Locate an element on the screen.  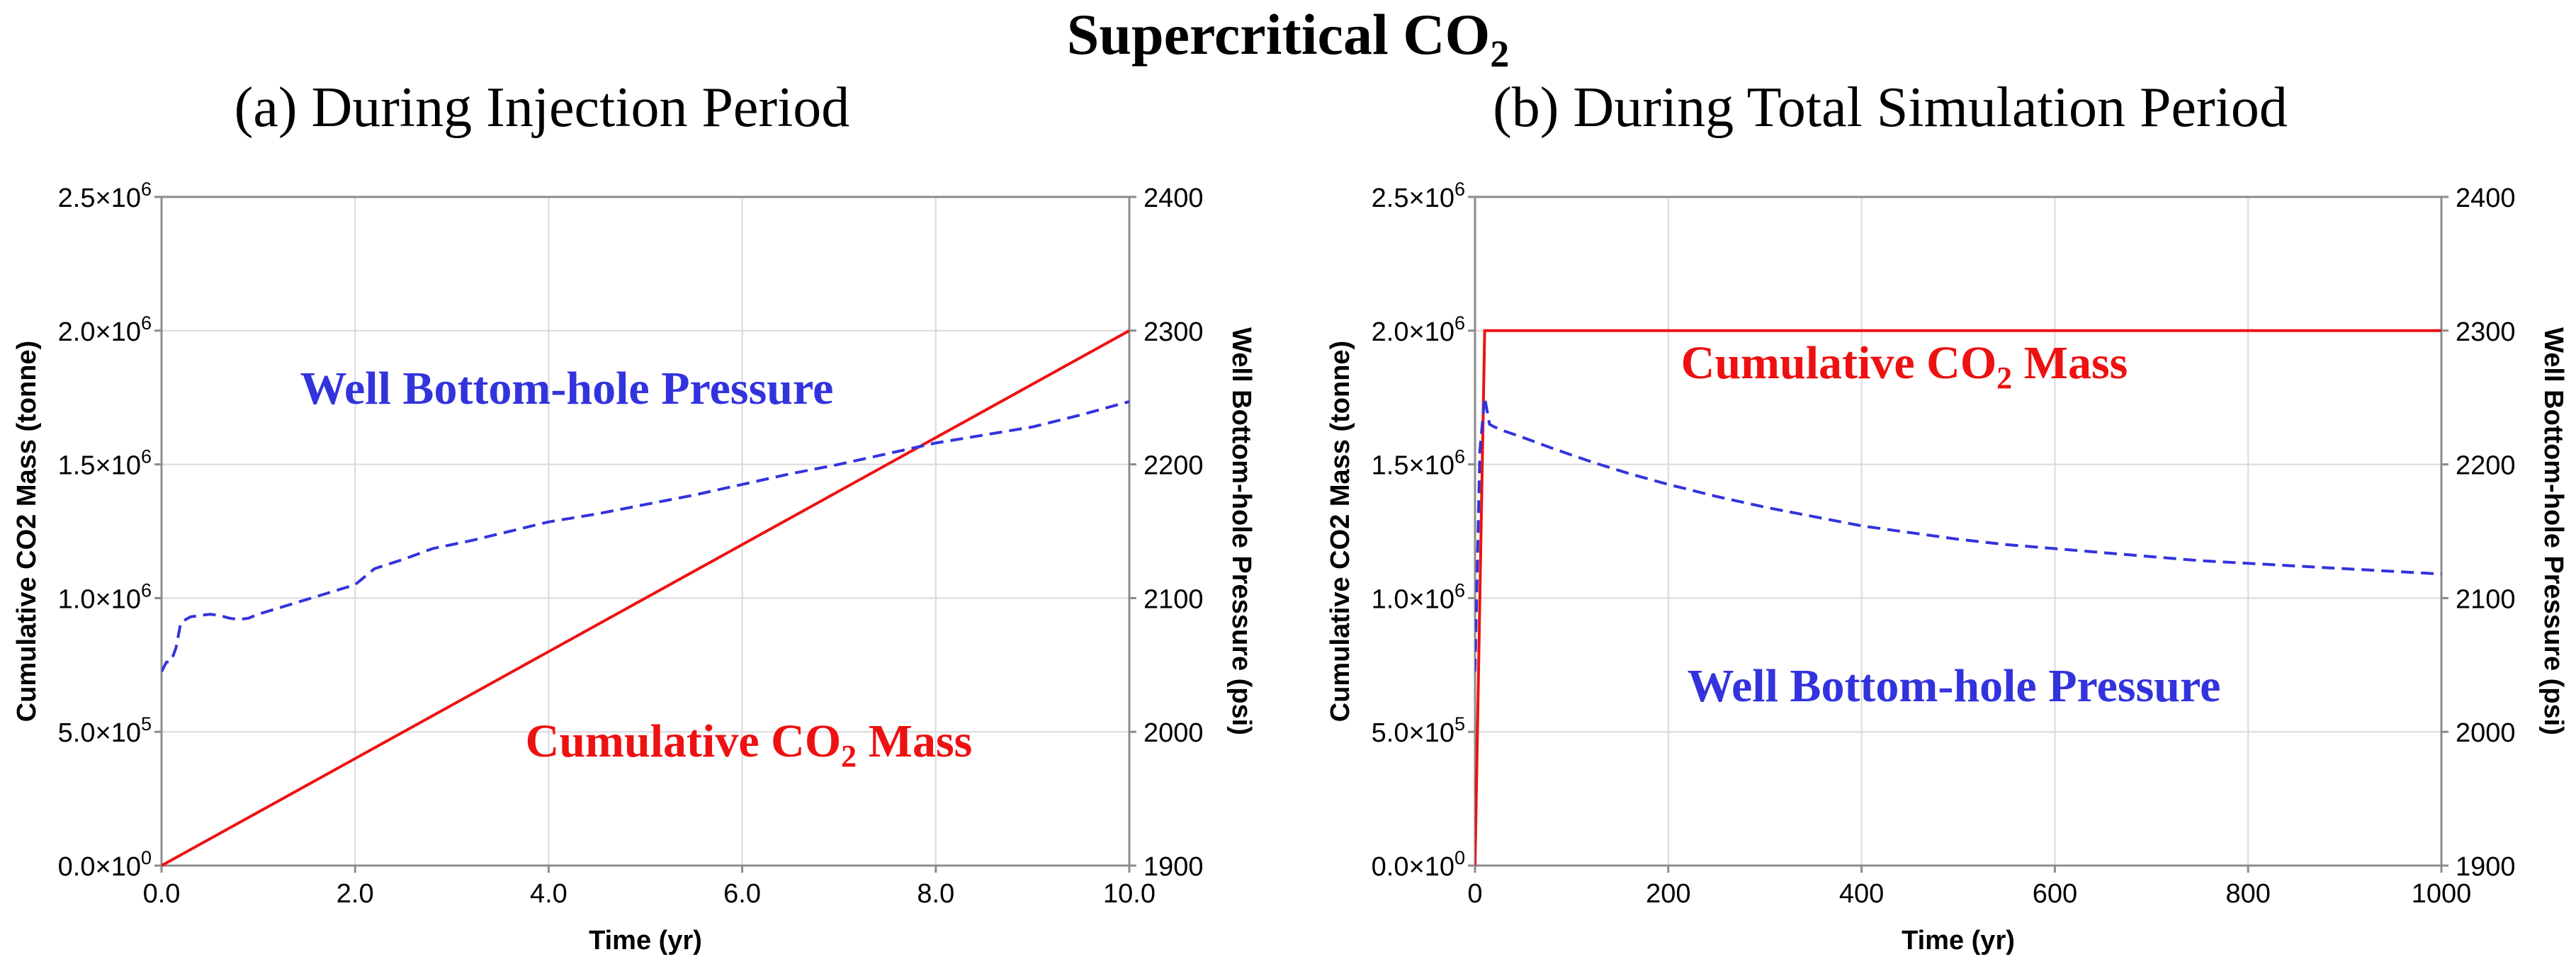
x-tick-label: 400 is located at coordinates (1861, 894).